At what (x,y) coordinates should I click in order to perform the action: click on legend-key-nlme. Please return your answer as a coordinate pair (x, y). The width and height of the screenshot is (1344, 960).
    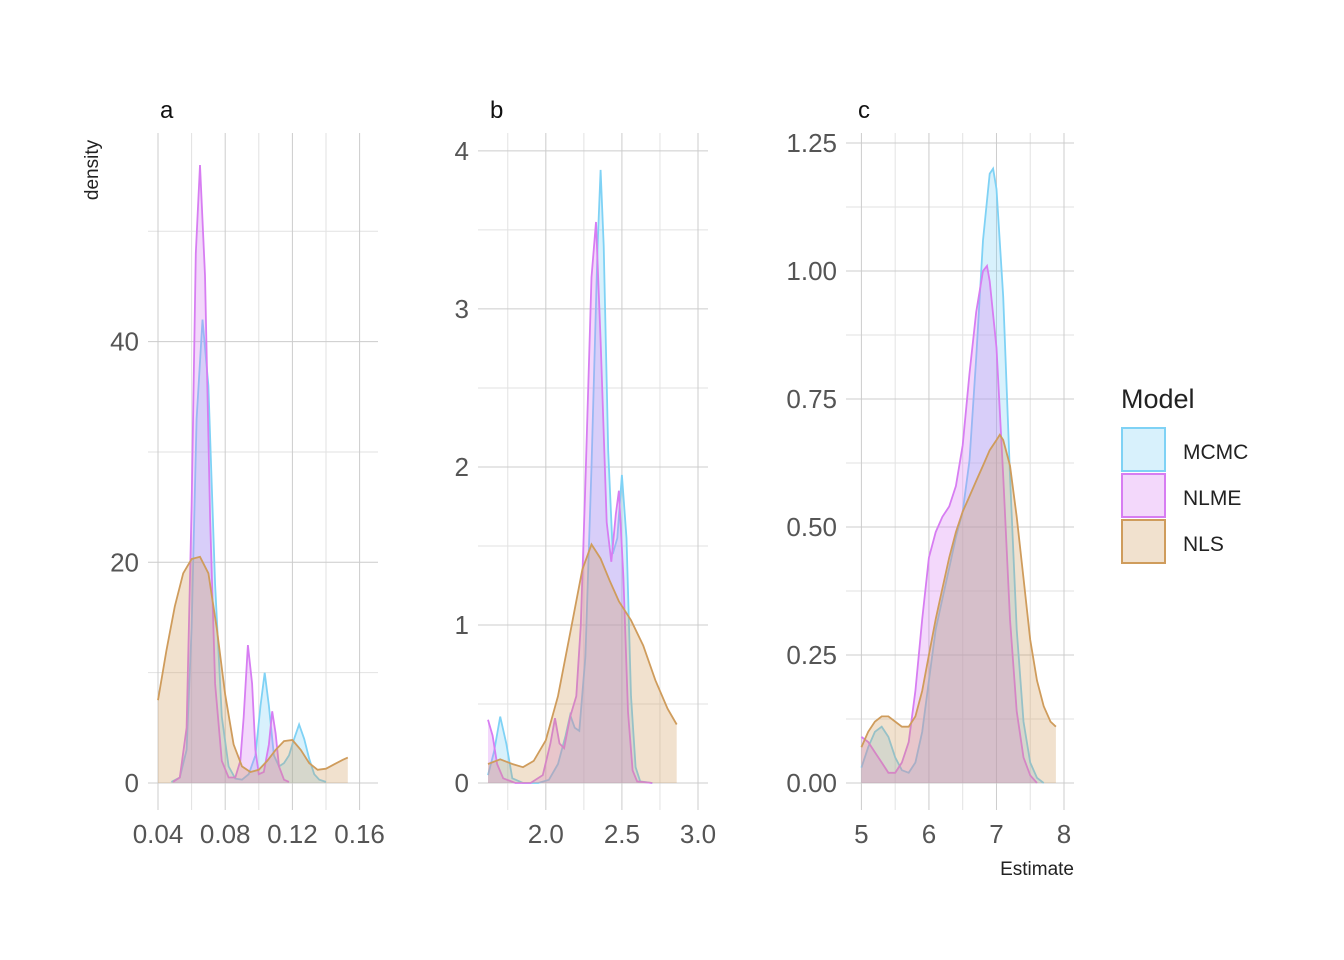
    Looking at the image, I should click on (1143, 495).